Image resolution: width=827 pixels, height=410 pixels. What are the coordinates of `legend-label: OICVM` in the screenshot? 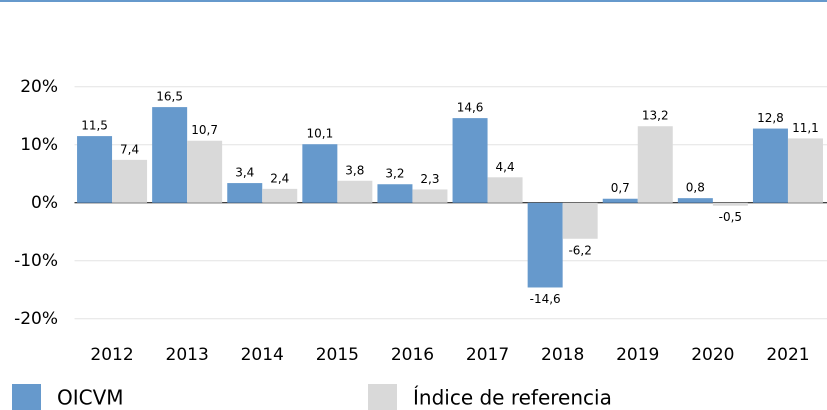 It's located at (90, 398).